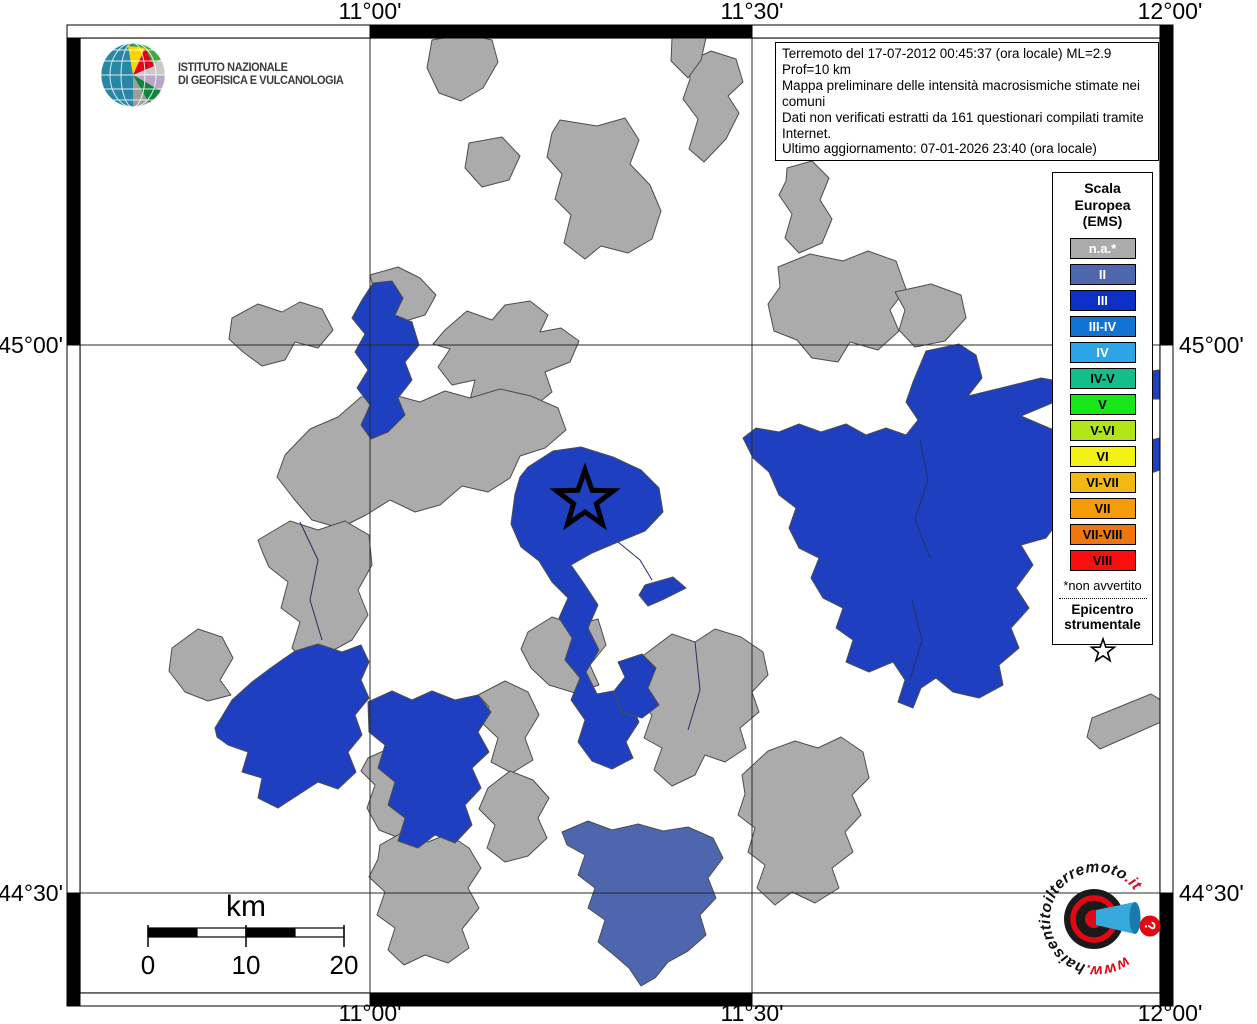 The width and height of the screenshot is (1257, 1024). What do you see at coordinates (1123, 721) in the screenshot?
I see `region-na-23-intensity-na` at bounding box center [1123, 721].